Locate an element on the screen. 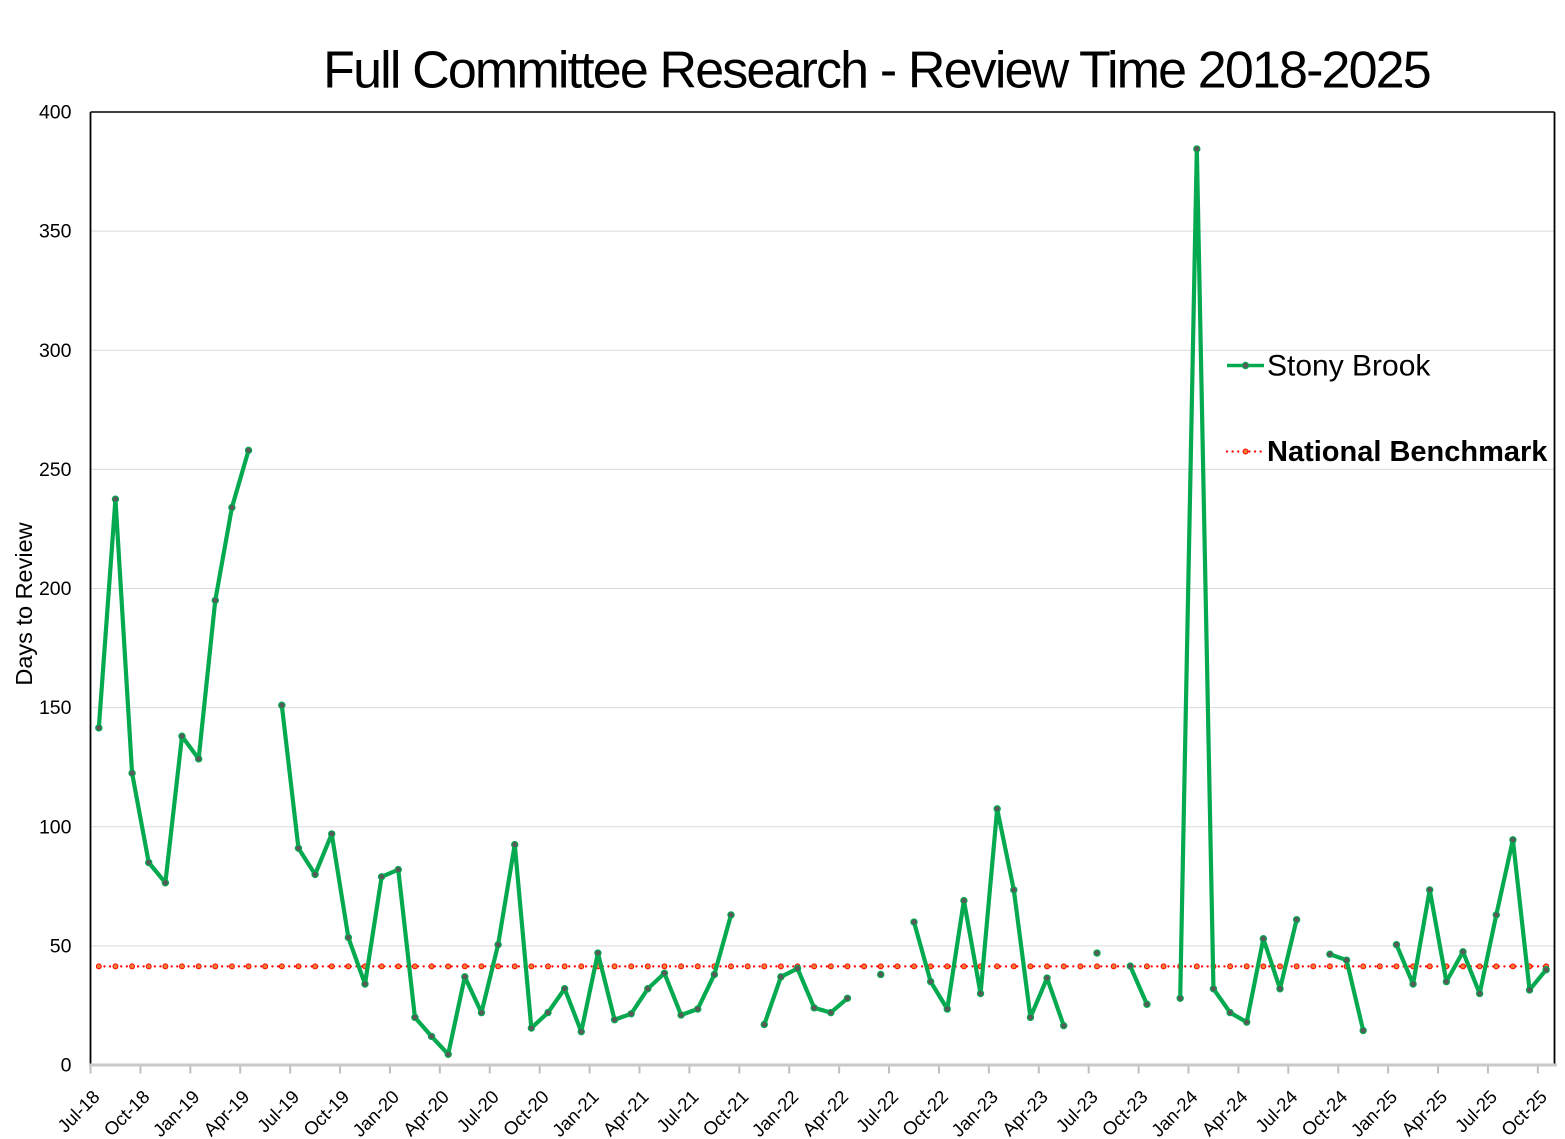  svg-text: 250 is located at coordinates (55, 470).